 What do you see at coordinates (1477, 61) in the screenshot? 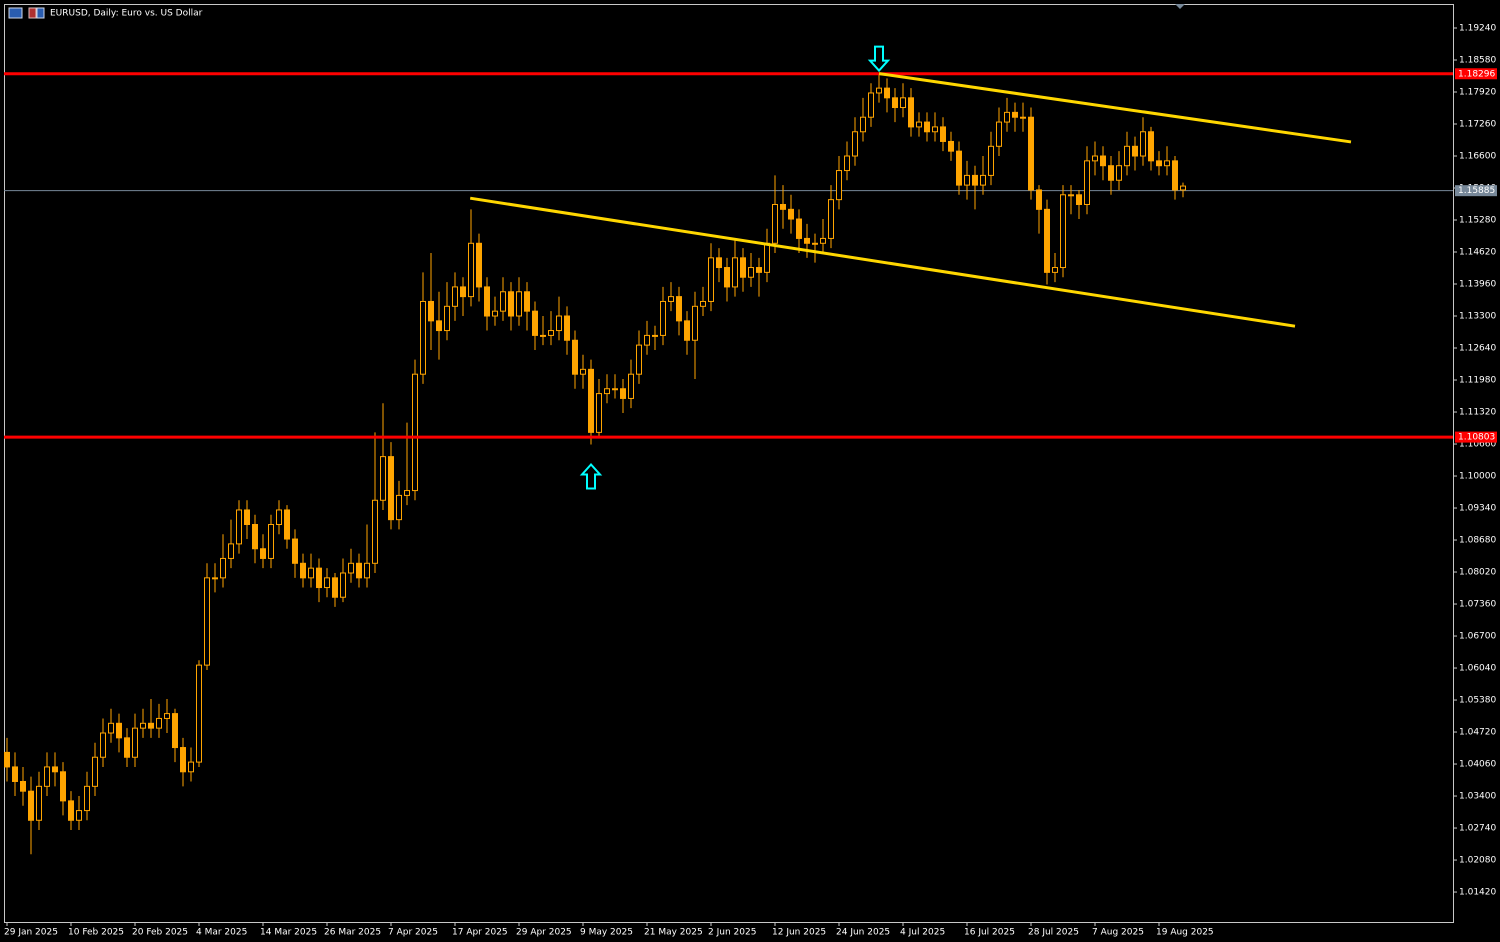
I see `y-tick-label: 1.18580` at bounding box center [1477, 61].